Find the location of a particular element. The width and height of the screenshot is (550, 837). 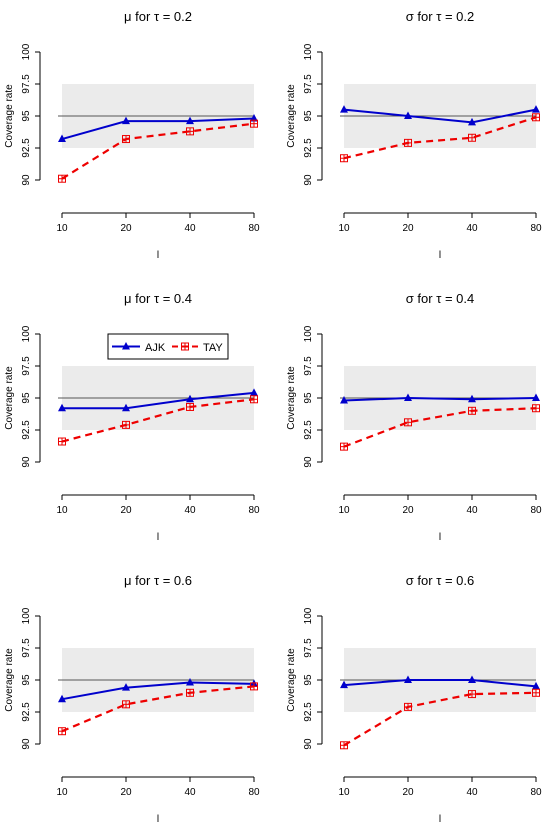

legend-marker-tay is located at coordinates (185, 346).